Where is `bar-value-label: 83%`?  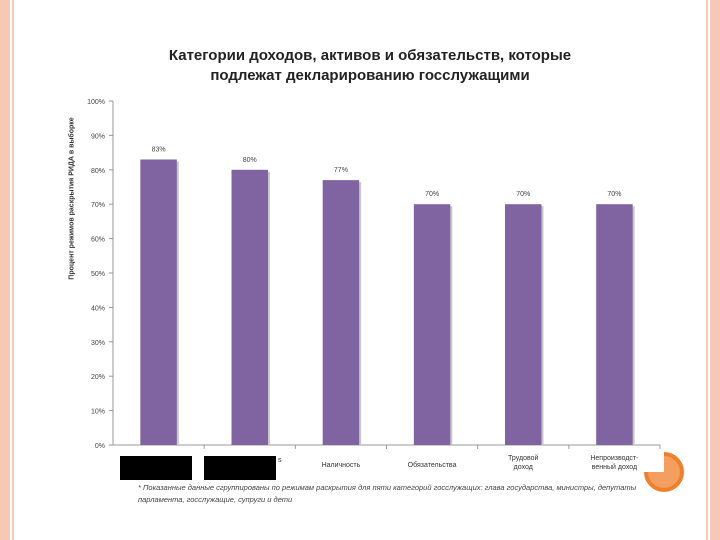
bar-value-label: 83% is located at coordinates (159, 149).